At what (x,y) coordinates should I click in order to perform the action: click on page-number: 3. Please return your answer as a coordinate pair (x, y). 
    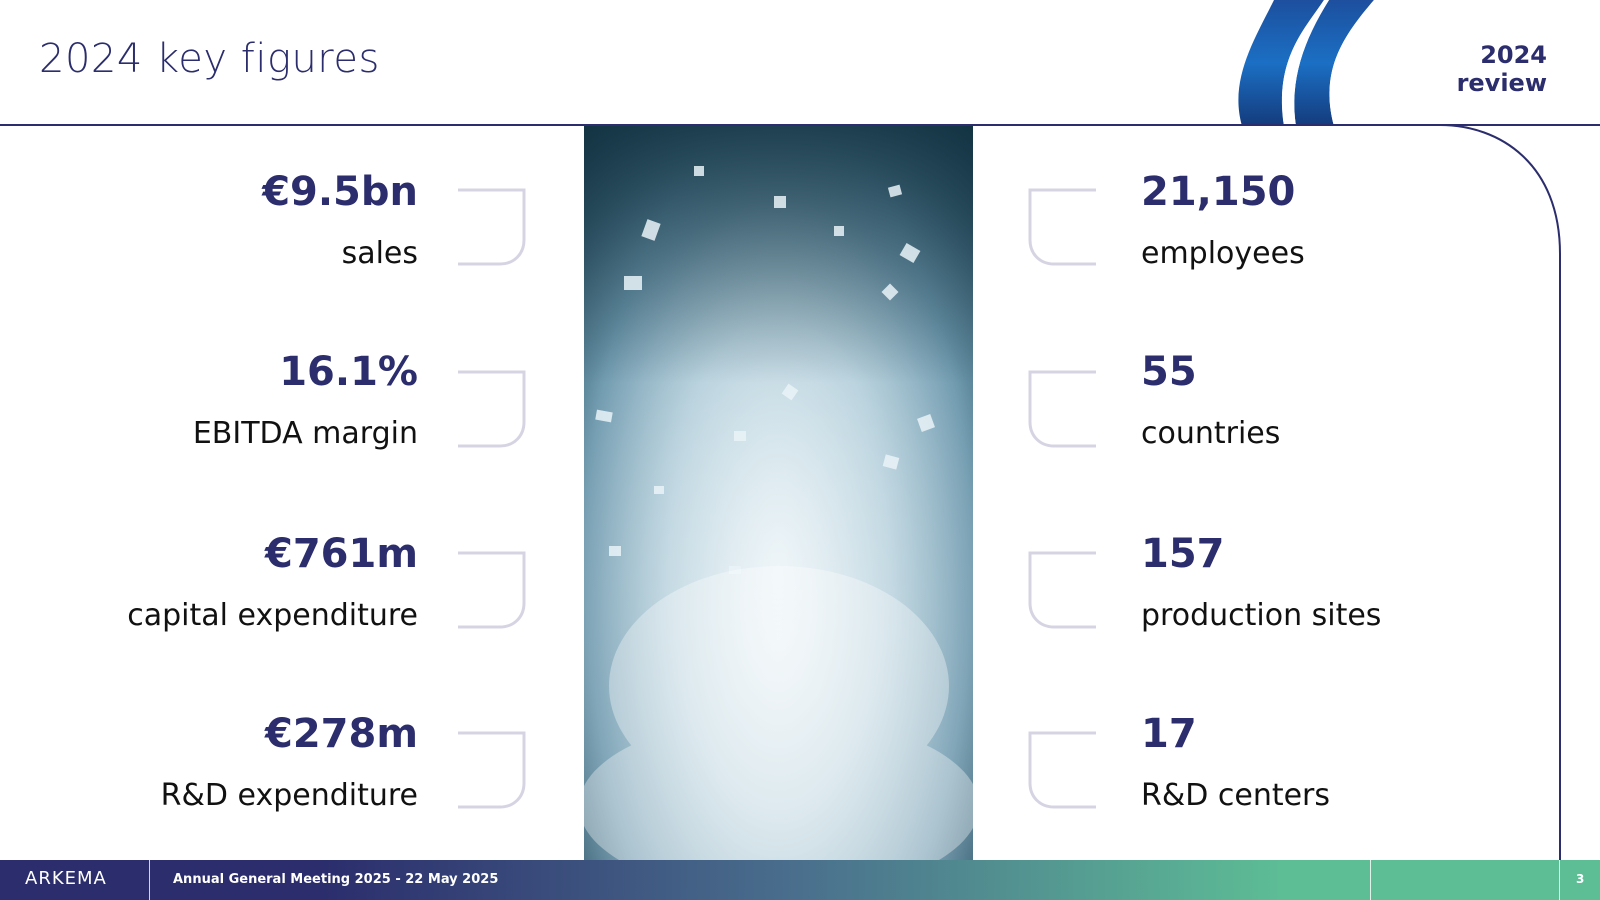
    Looking at the image, I should click on (1580, 879).